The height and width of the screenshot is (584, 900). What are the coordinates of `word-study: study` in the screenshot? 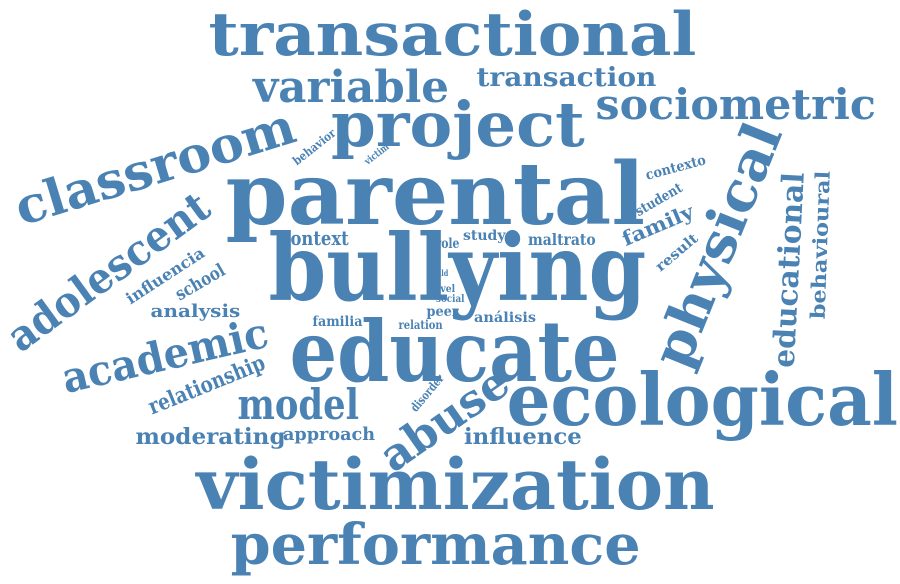 It's located at (484, 236).